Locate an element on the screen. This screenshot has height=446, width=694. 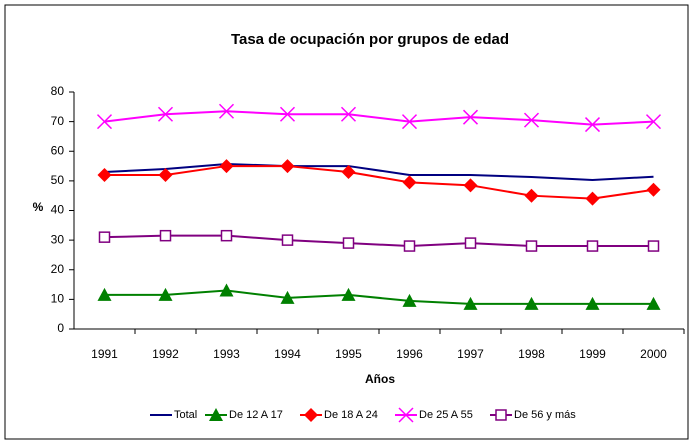
y-tick-label: 60 is located at coordinates (58, 150).